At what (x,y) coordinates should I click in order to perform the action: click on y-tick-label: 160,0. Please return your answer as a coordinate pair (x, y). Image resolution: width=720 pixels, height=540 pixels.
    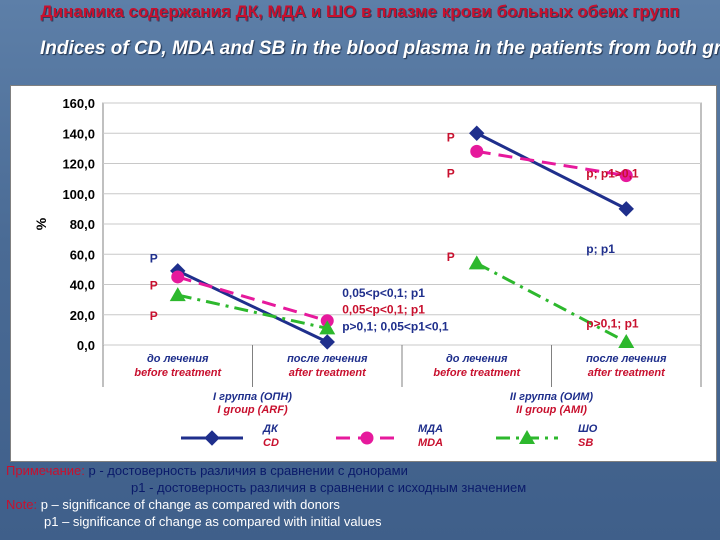
    Looking at the image, I should click on (78, 103).